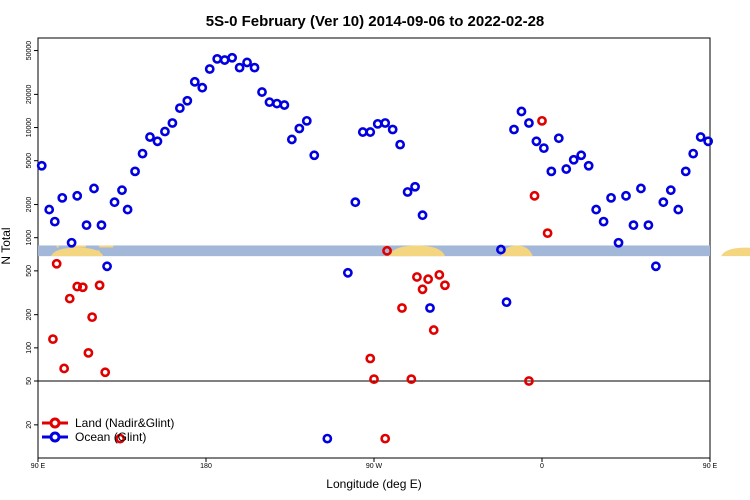 The image size is (750, 500). Describe the element at coordinates (29, 381) in the screenshot. I see `y-tick-label: 50` at that location.